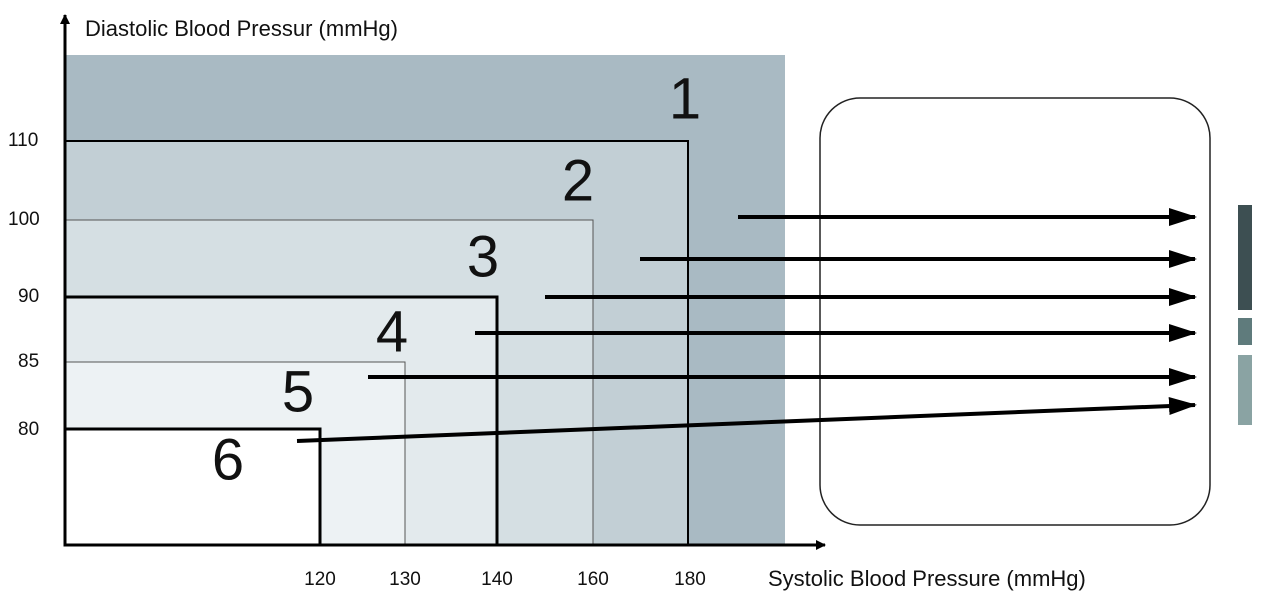 This screenshot has width=1262, height=601. I want to click on x-tick-label: 130, so click(405, 579).